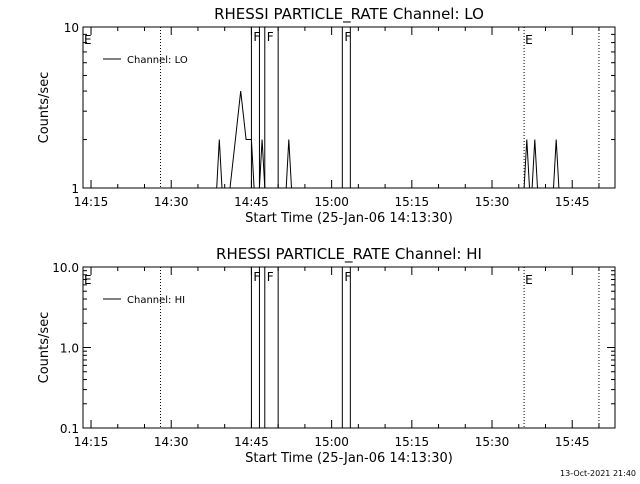 This screenshot has height=484, width=640. What do you see at coordinates (157, 60) in the screenshot?
I see `panel-1-legend-label: Channel: LO` at bounding box center [157, 60].